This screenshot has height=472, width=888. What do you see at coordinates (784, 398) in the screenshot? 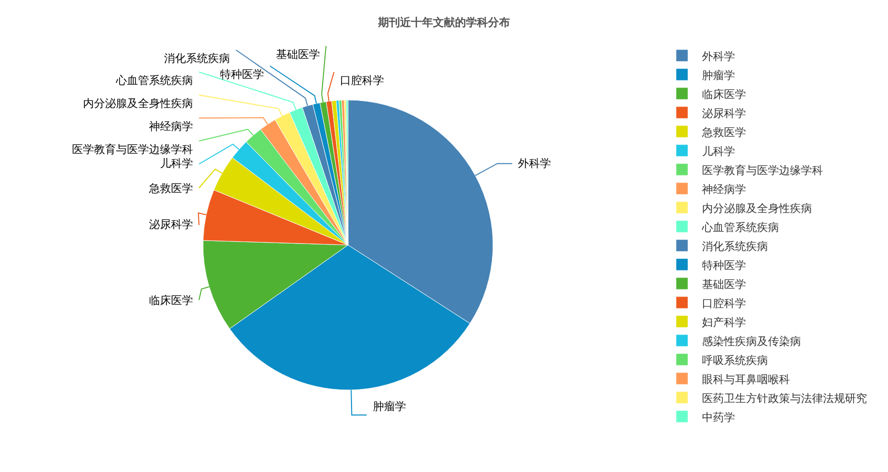
I see `legend-label: 医药卫生方针政策与法律法规研究` at bounding box center [784, 398].